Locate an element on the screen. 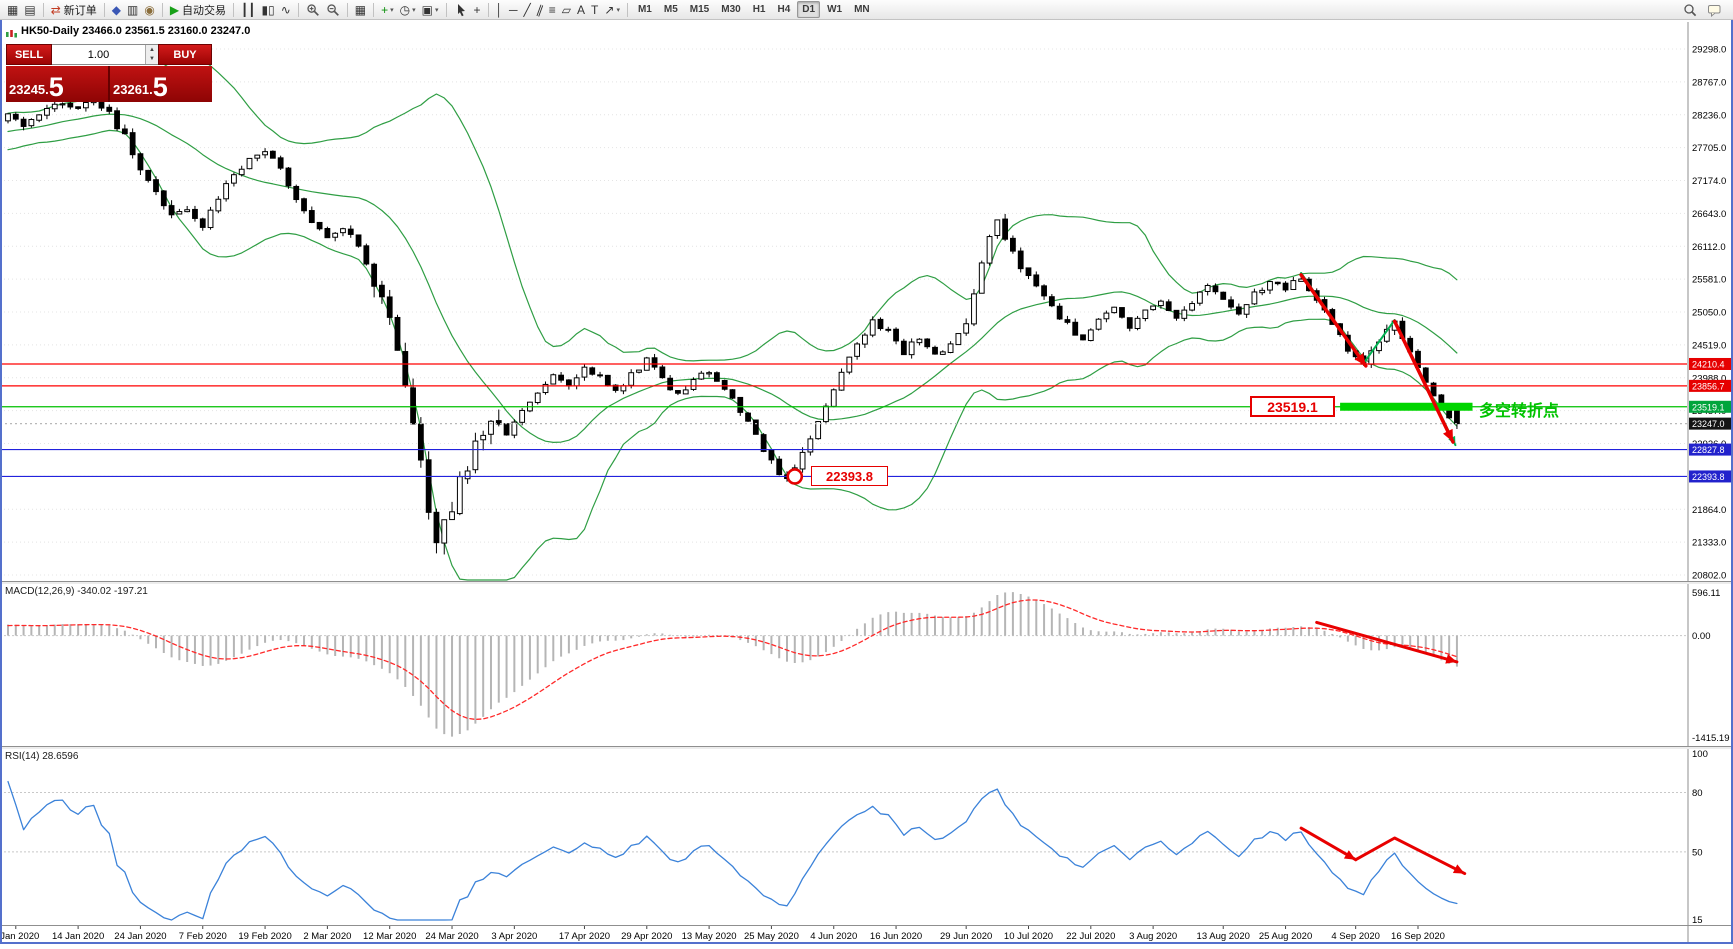  sell-price-big: 5 is located at coordinates (56, 87).